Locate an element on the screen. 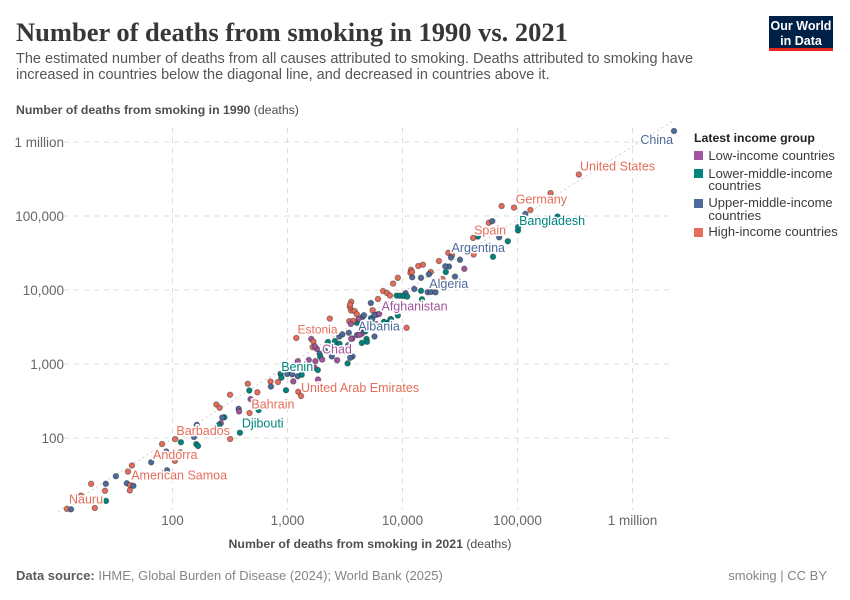 The image size is (850, 600). svg-text: United Arab Emirates is located at coordinates (360, 388).